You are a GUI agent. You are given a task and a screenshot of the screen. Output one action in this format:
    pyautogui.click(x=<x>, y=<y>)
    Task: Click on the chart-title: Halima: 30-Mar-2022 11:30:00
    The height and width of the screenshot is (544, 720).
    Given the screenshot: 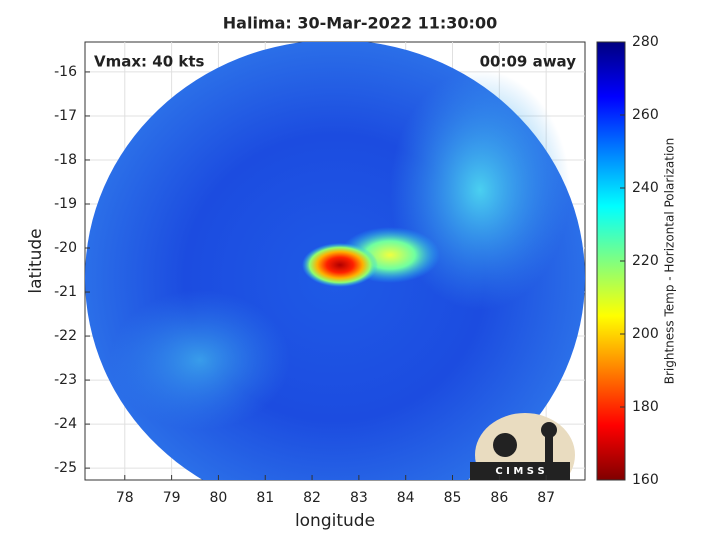 What is the action you would take?
    pyautogui.click(x=360, y=23)
    